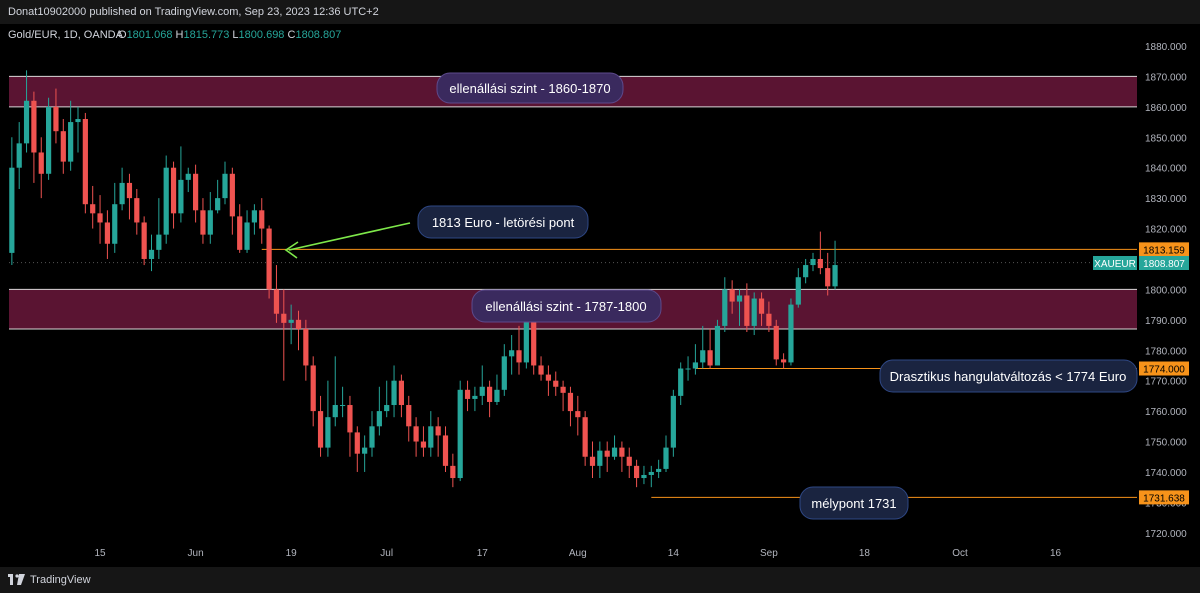 The height and width of the screenshot is (593, 1200). I want to click on y-tick-label: 1840.000, so click(1166, 169).